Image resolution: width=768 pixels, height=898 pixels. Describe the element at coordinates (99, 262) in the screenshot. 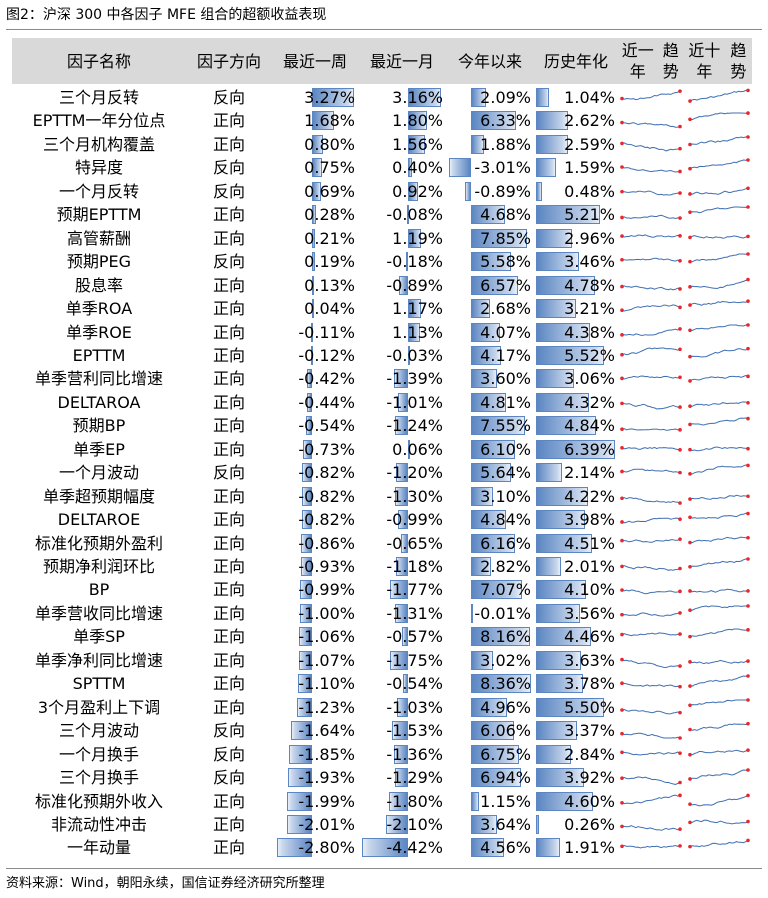

I see `factor-name: 预期PEG` at that location.